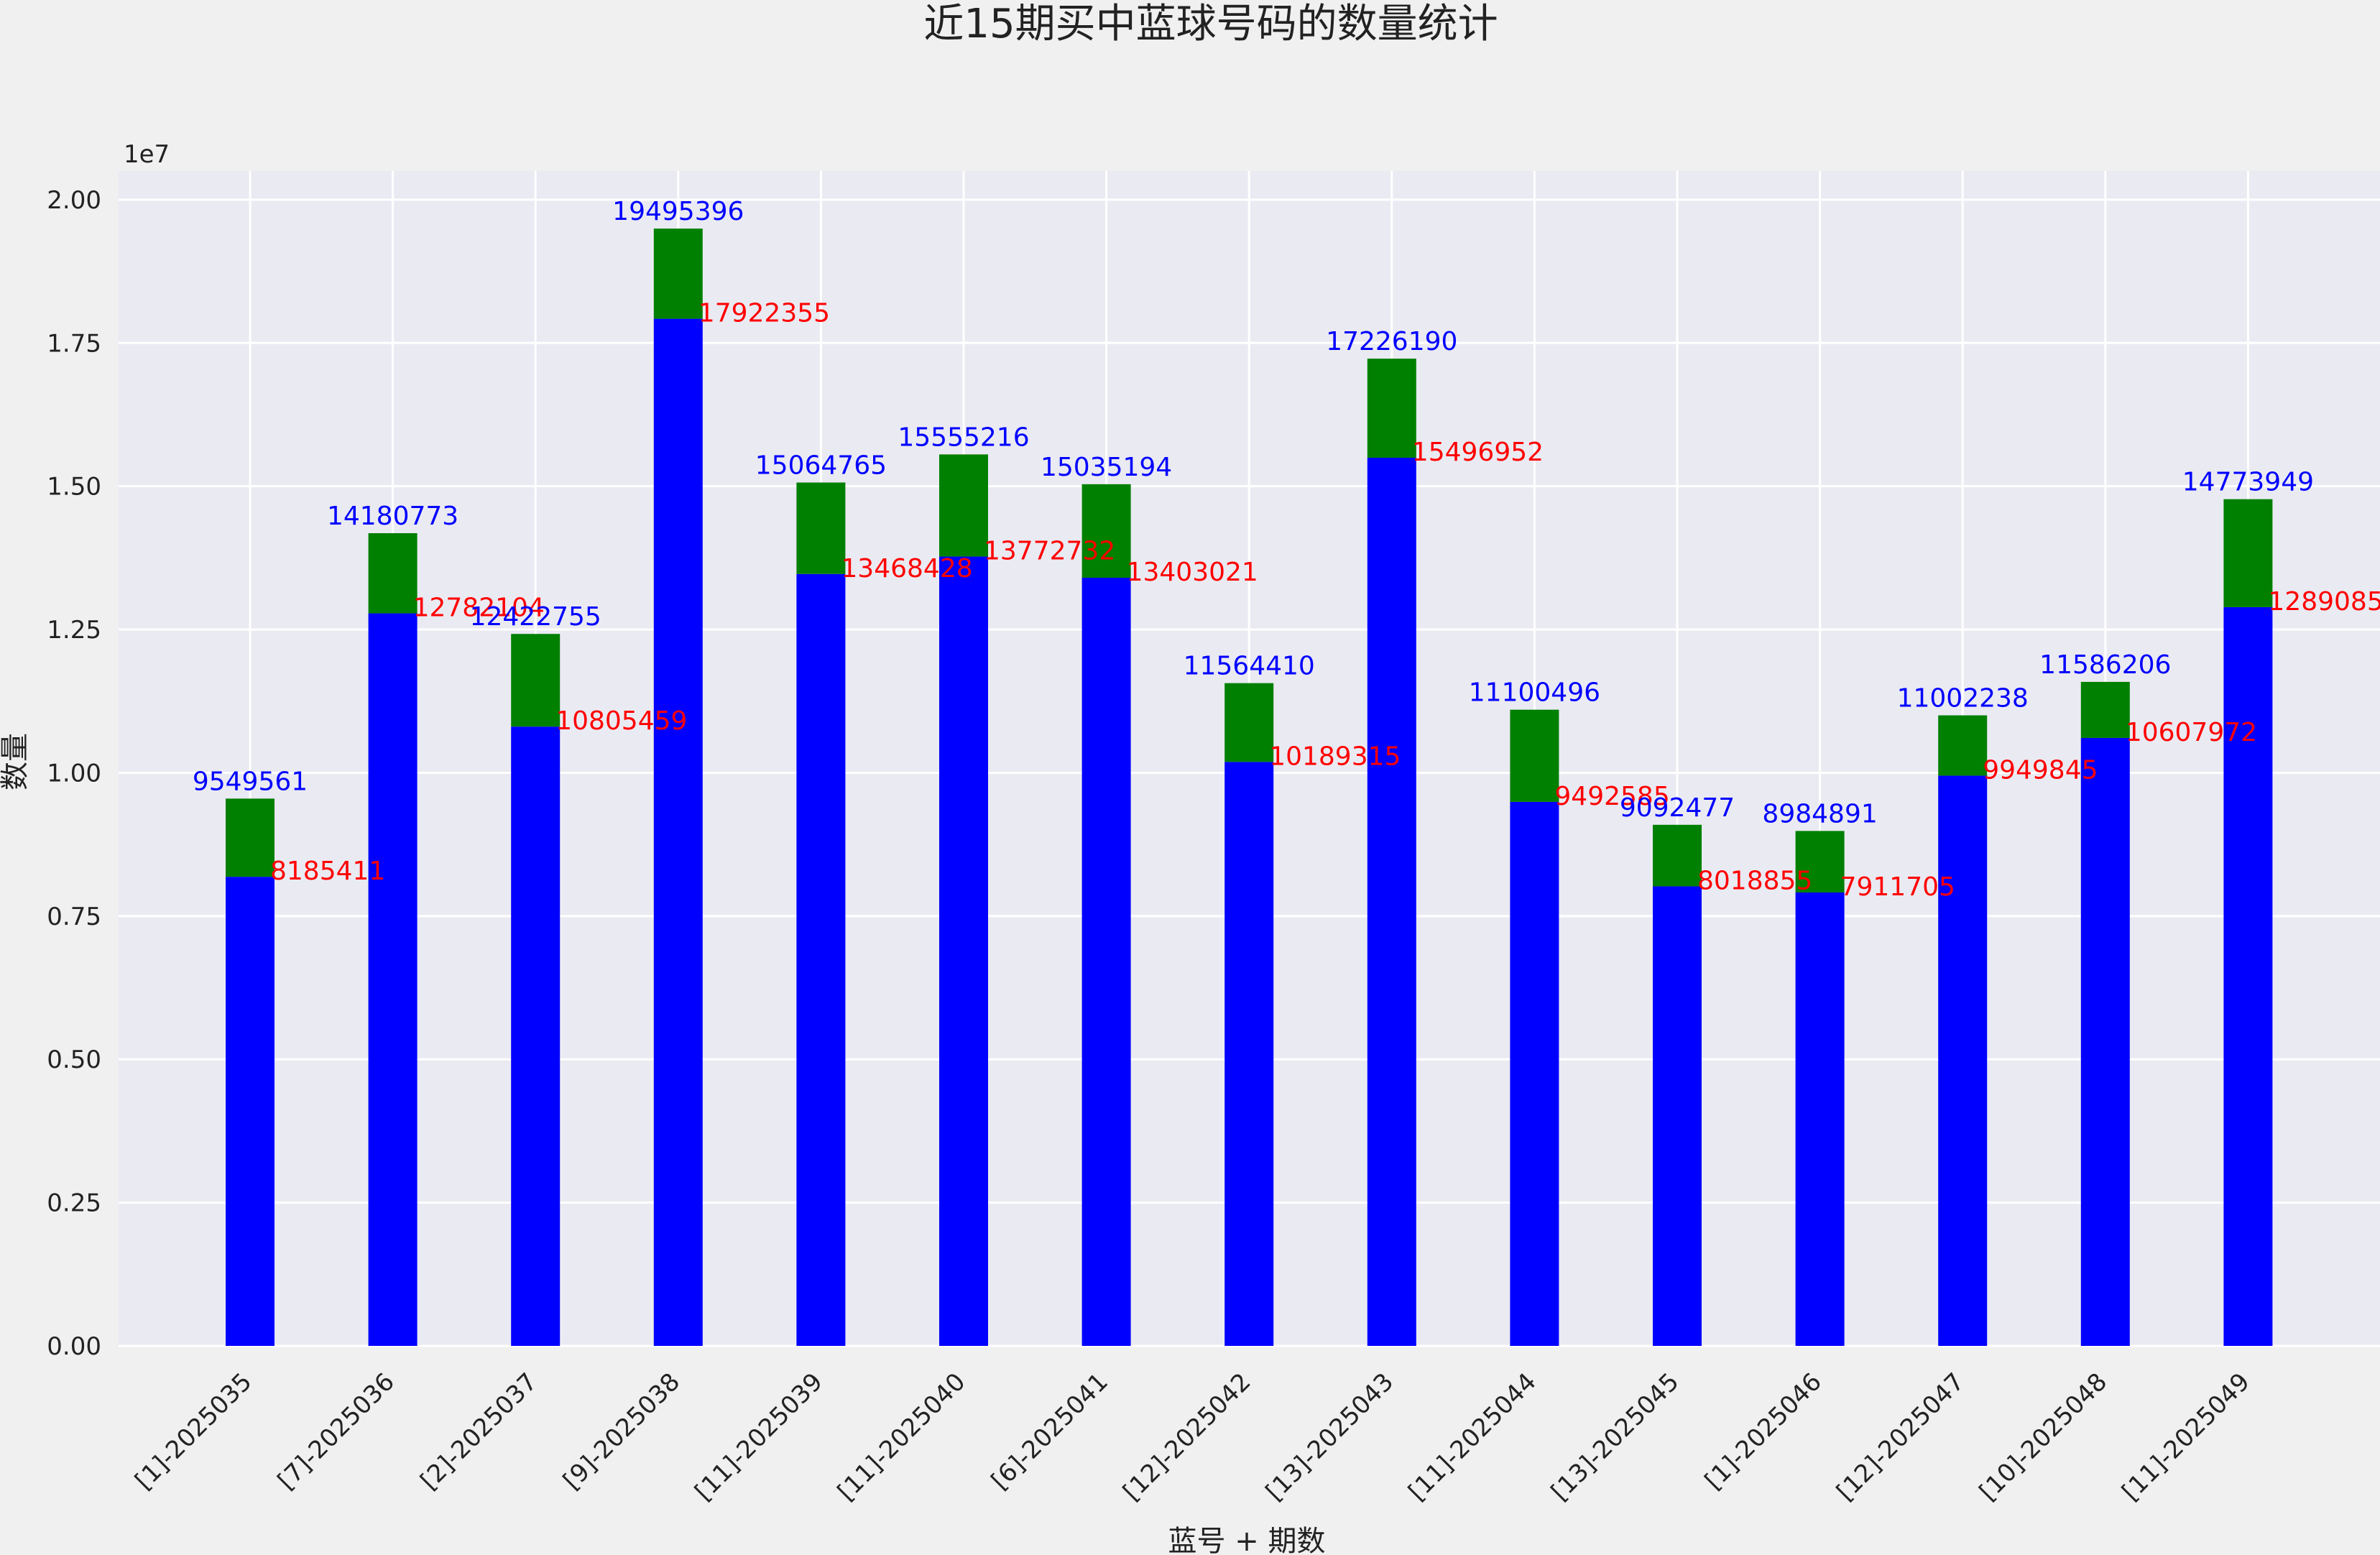  What do you see at coordinates (1049, 551) in the screenshot?
I see `lower-value-label: 13772732` at bounding box center [1049, 551].